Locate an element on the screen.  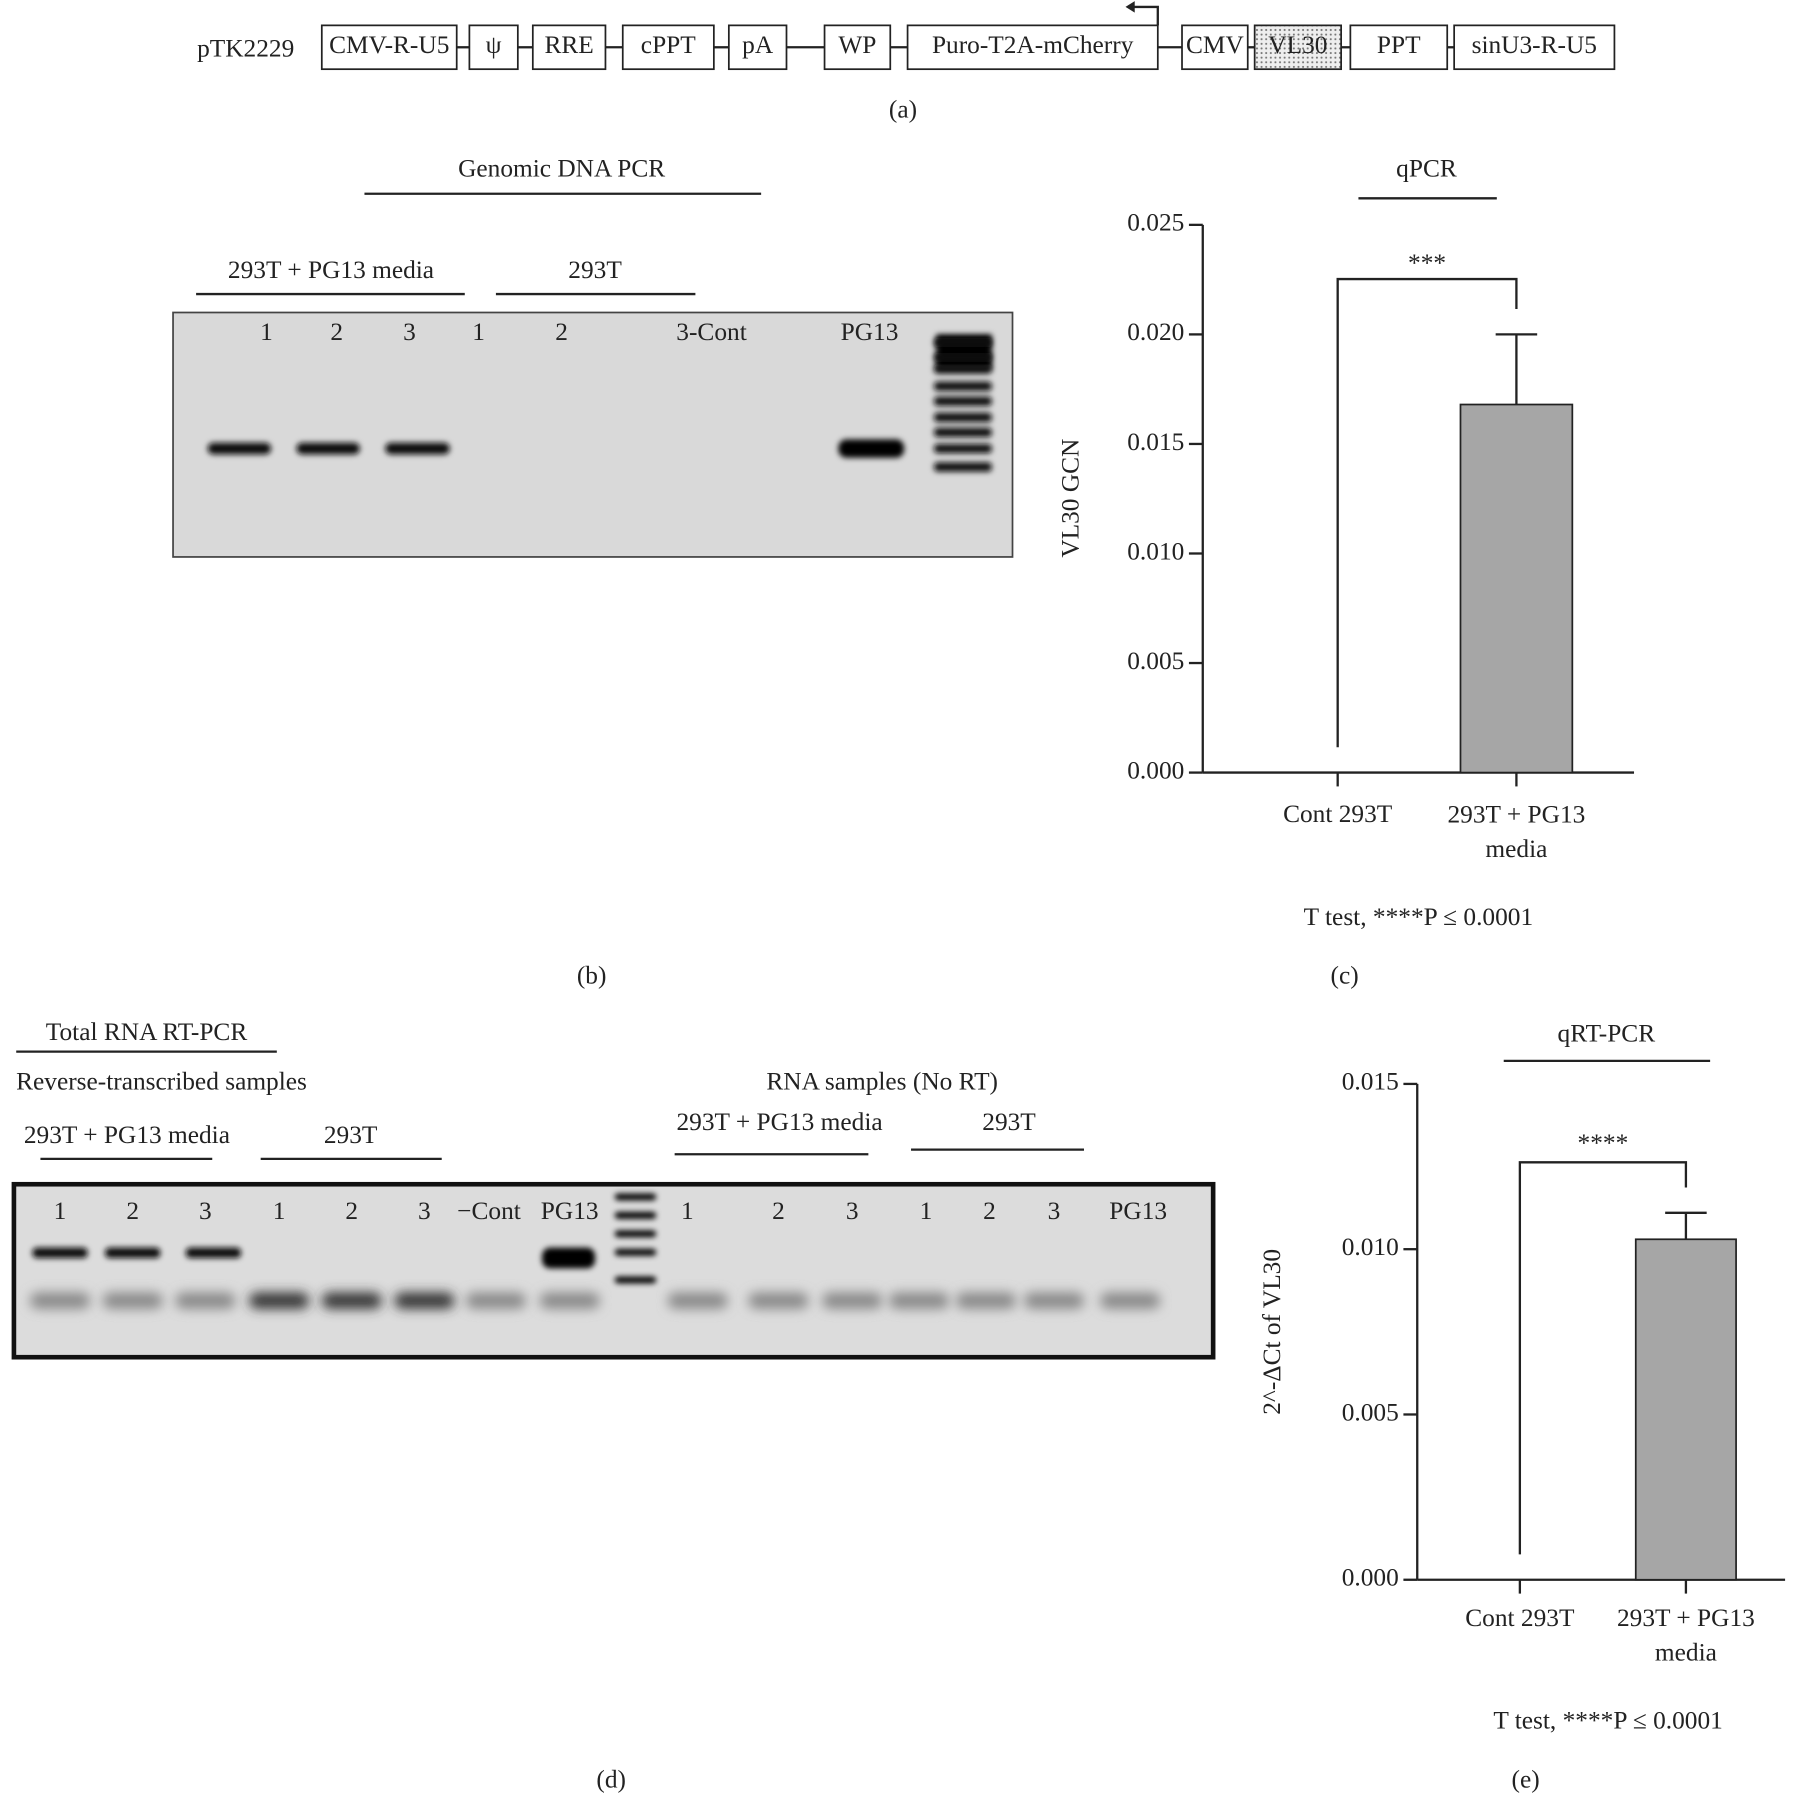
label-line: media is located at coordinates (1516, 849).